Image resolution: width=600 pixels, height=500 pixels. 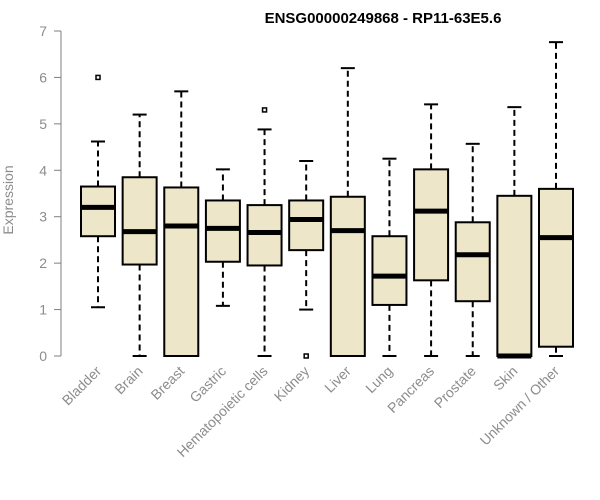 What do you see at coordinates (43, 263) in the screenshot?
I see `y-tick-label: 2` at bounding box center [43, 263].